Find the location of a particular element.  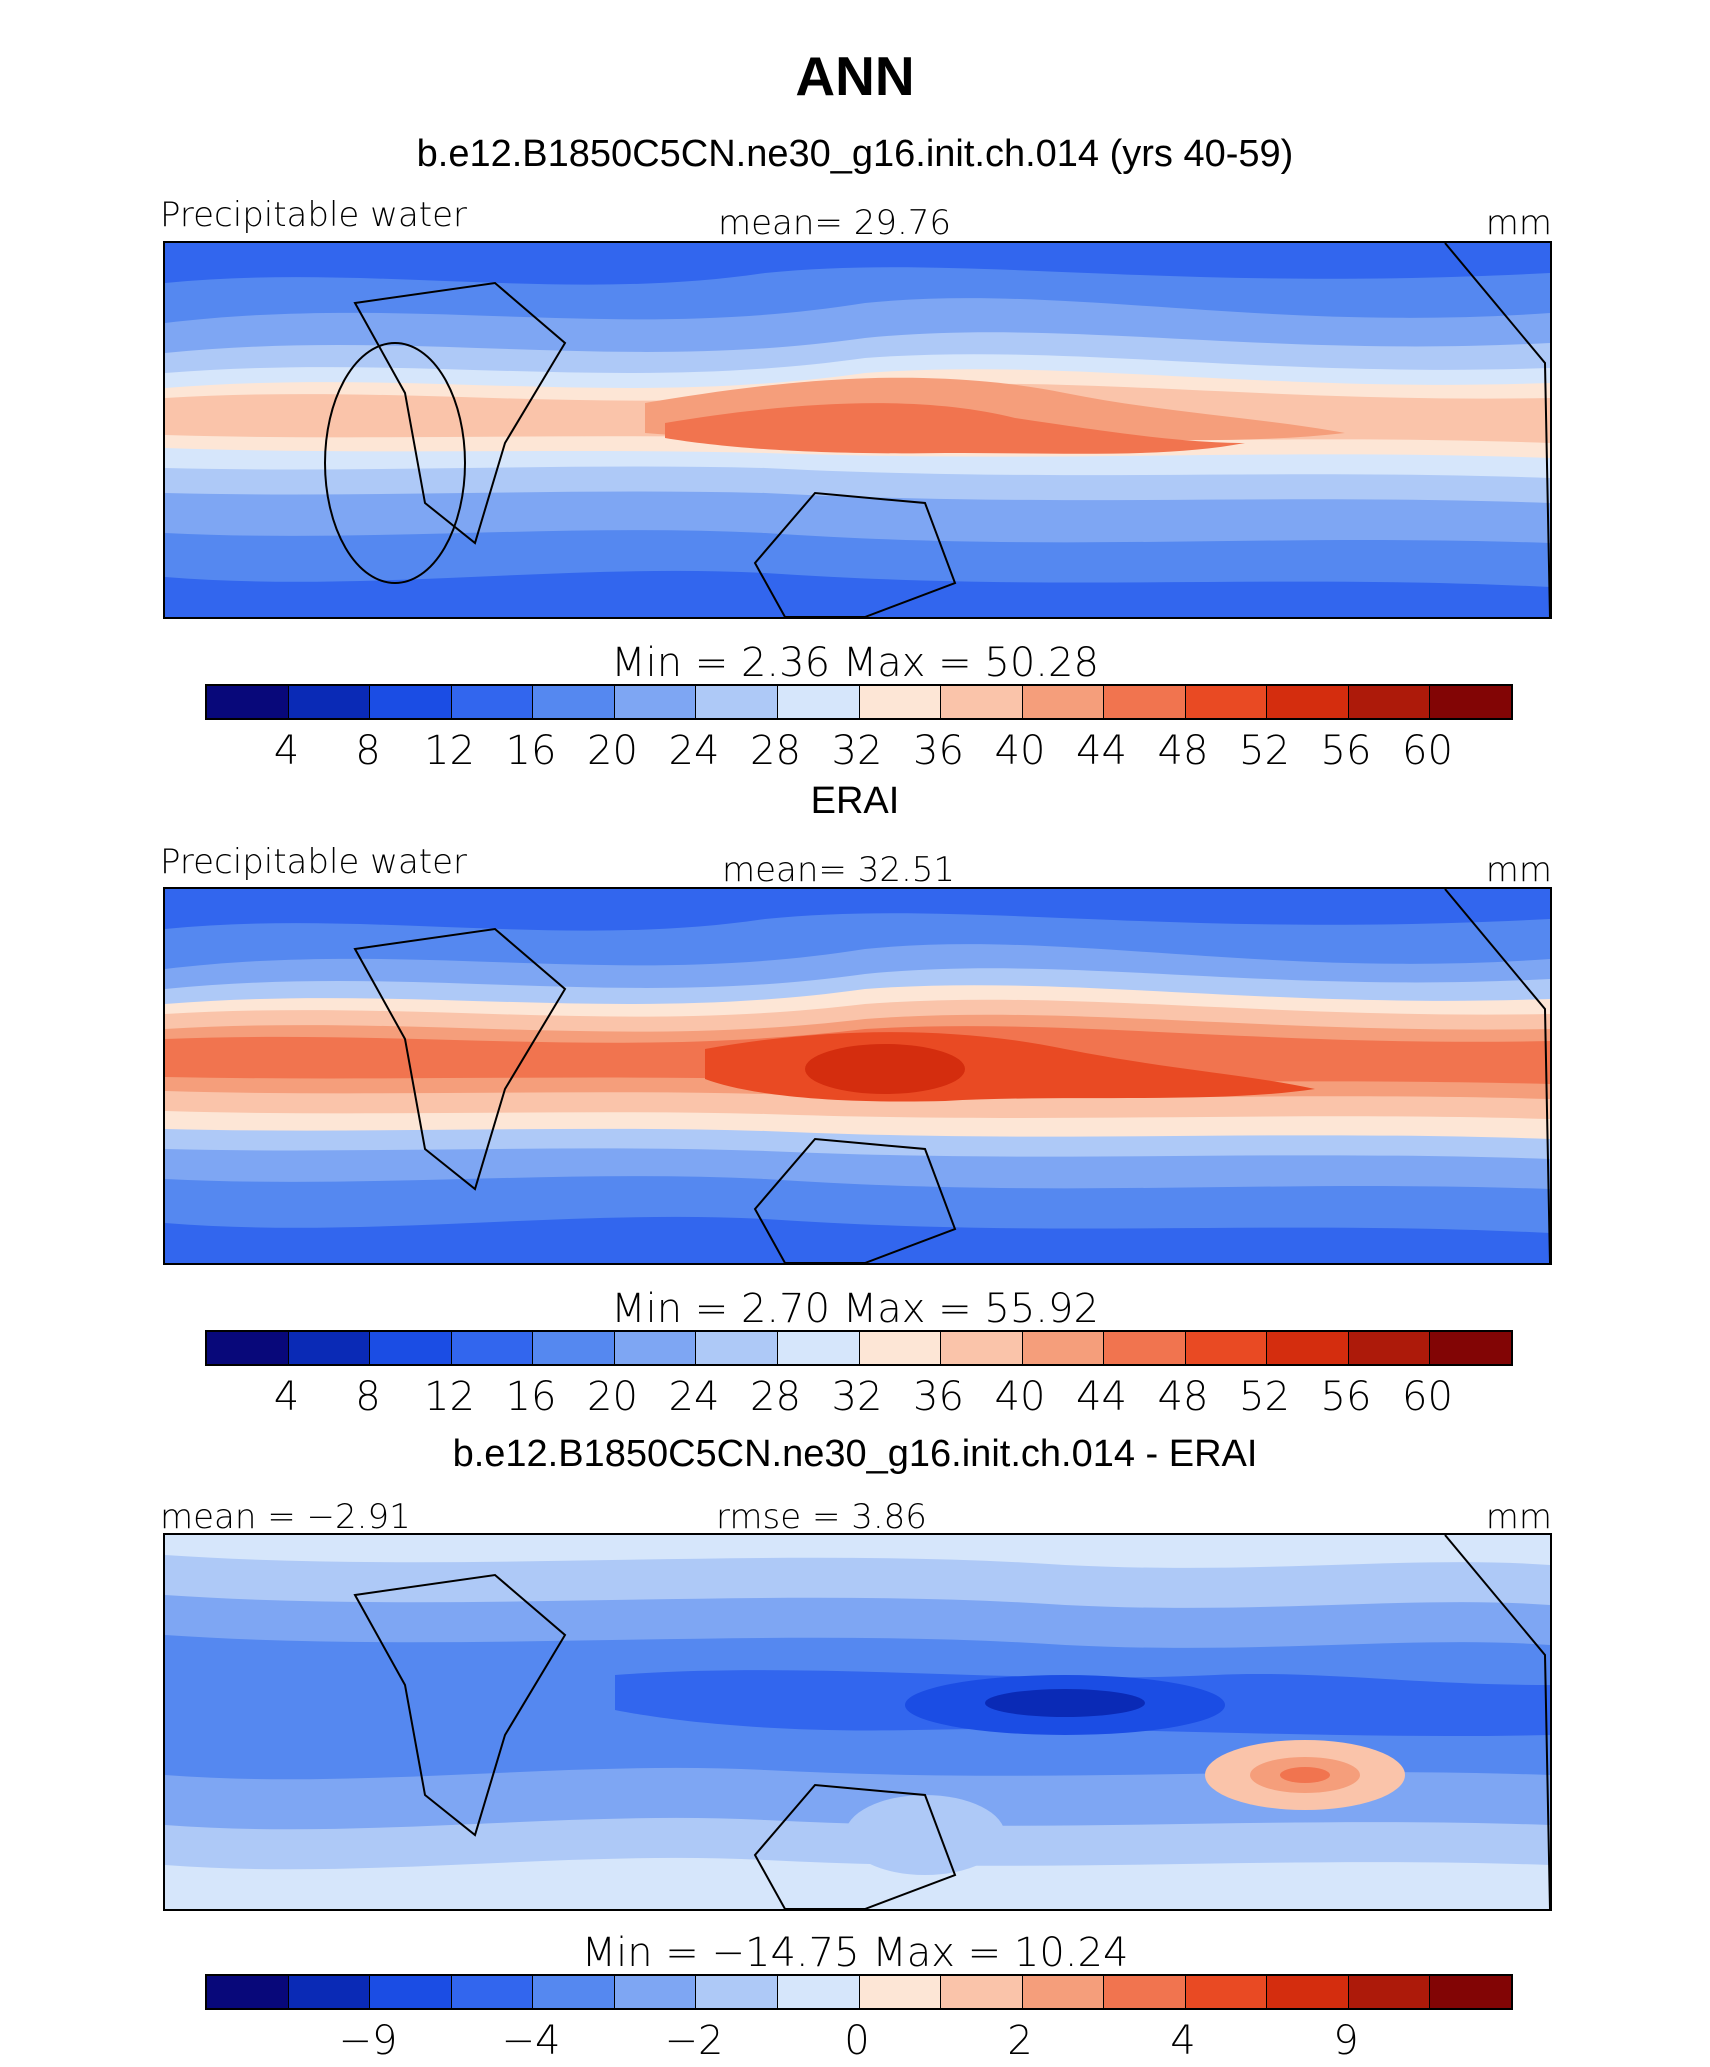

panel-1-colorbar is located at coordinates (859, 702).